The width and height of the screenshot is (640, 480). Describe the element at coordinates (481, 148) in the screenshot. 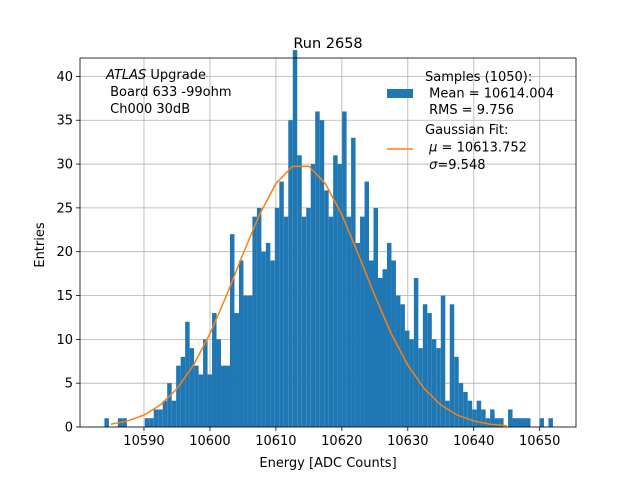

I see `legend-label-part: = 10613.752` at that location.